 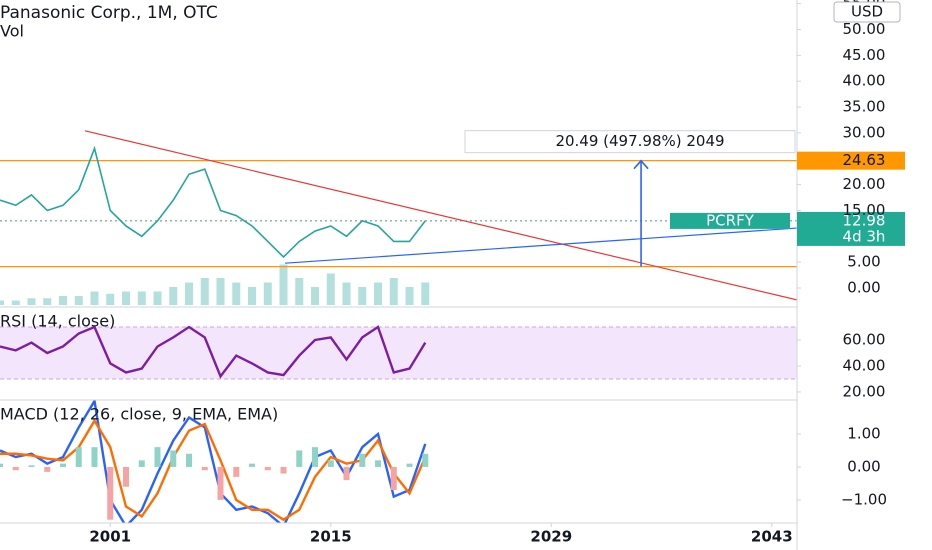 What do you see at coordinates (864, 499) in the screenshot?
I see `y-tick-label: −1.00` at bounding box center [864, 499].